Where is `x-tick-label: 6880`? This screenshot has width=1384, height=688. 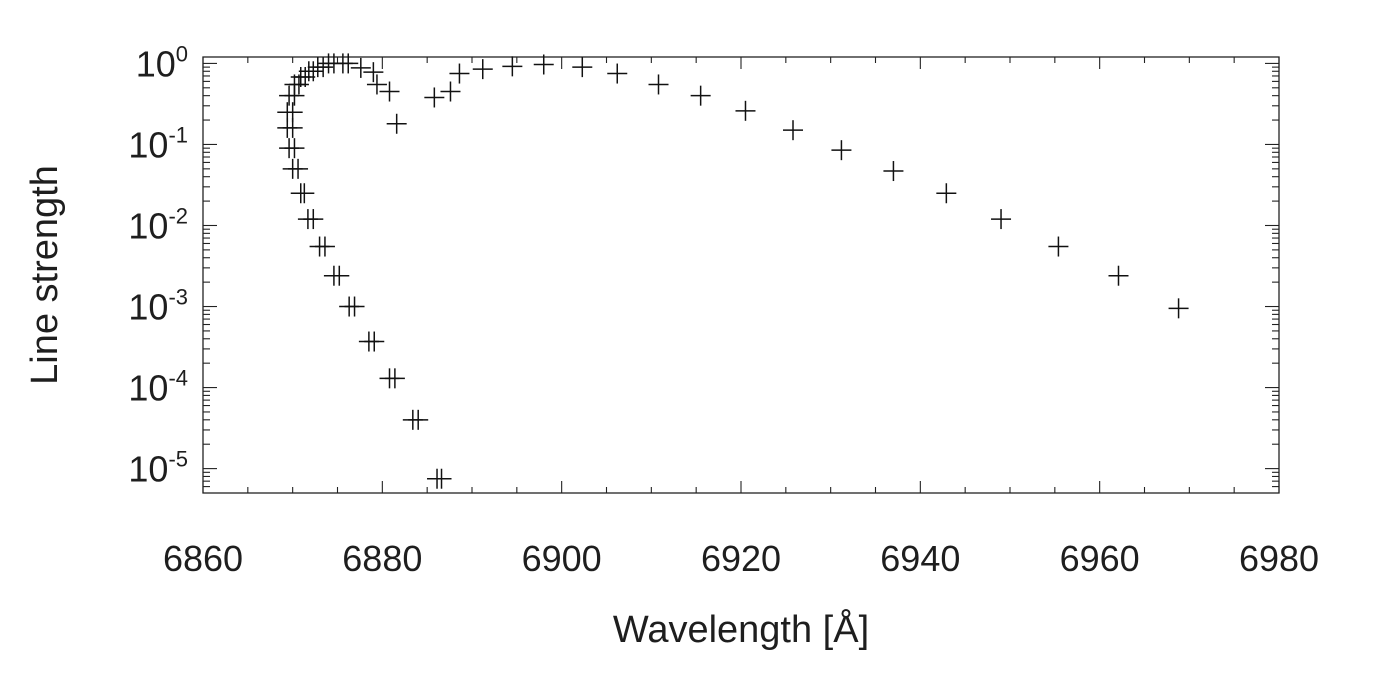 x-tick-label: 6880 is located at coordinates (382, 558).